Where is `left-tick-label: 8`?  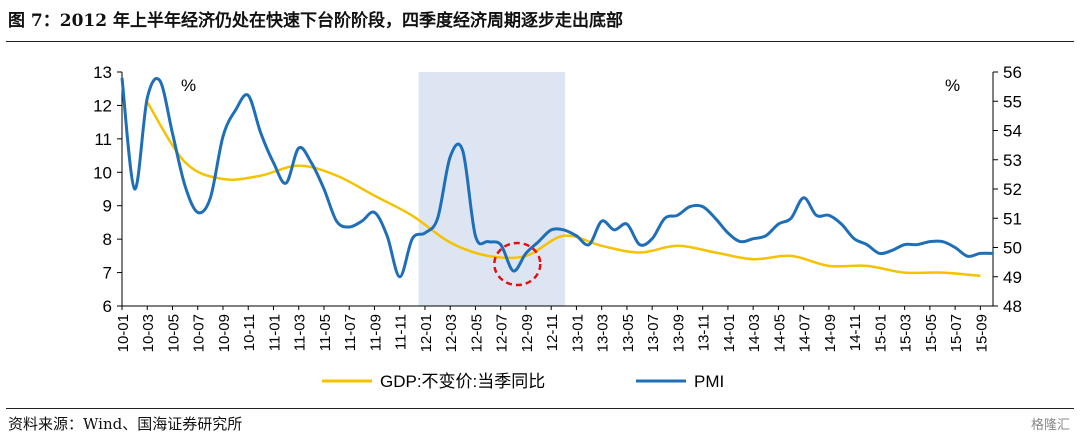
left-tick-label: 8 is located at coordinates (107, 239).